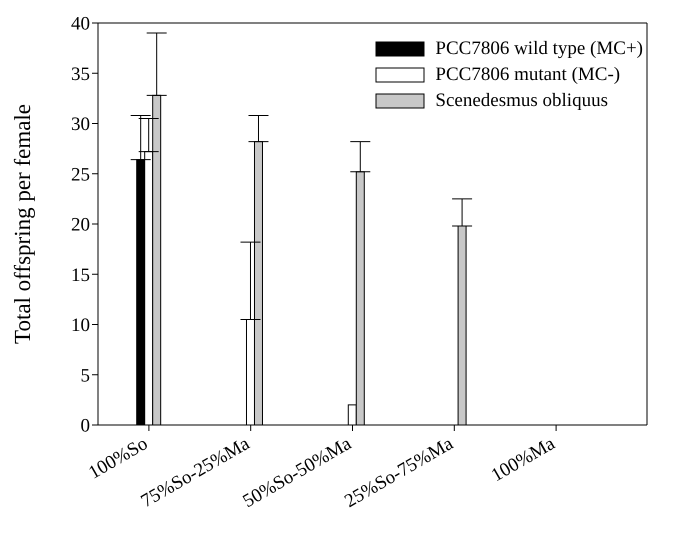  I want to click on y-tick-label: 35, so click(80, 74).